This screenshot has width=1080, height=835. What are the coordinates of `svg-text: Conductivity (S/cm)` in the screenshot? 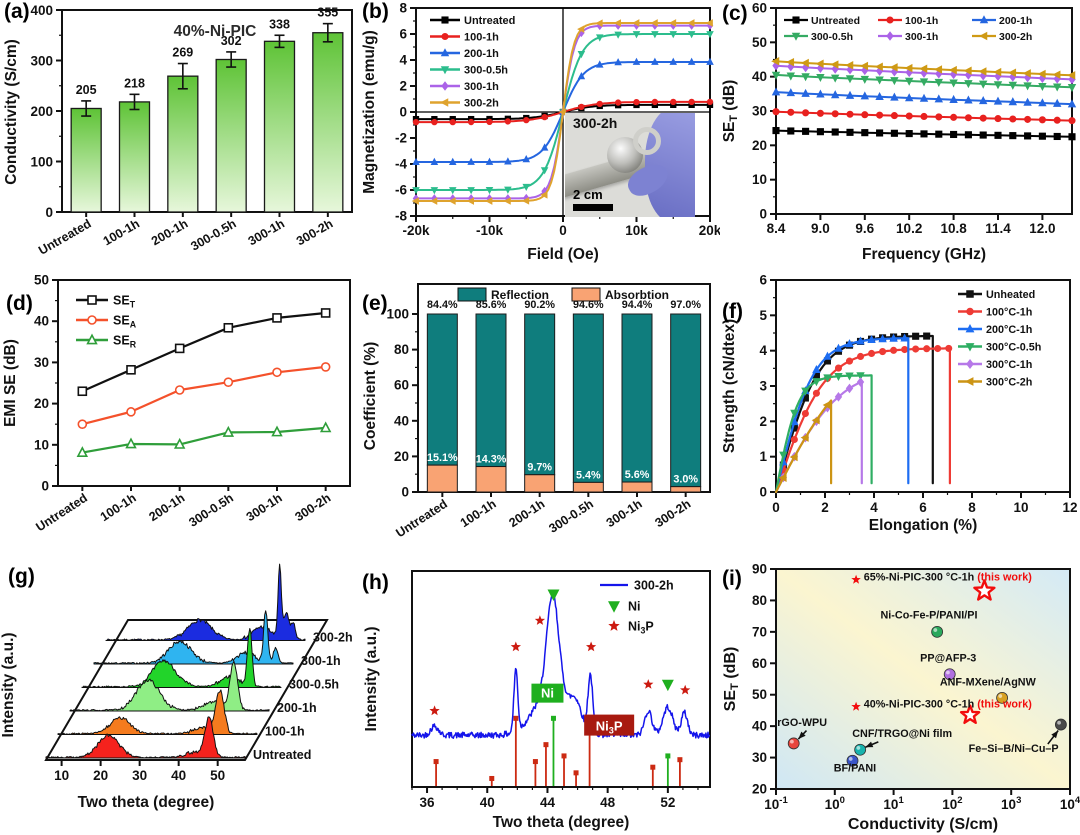 It's located at (923, 824).